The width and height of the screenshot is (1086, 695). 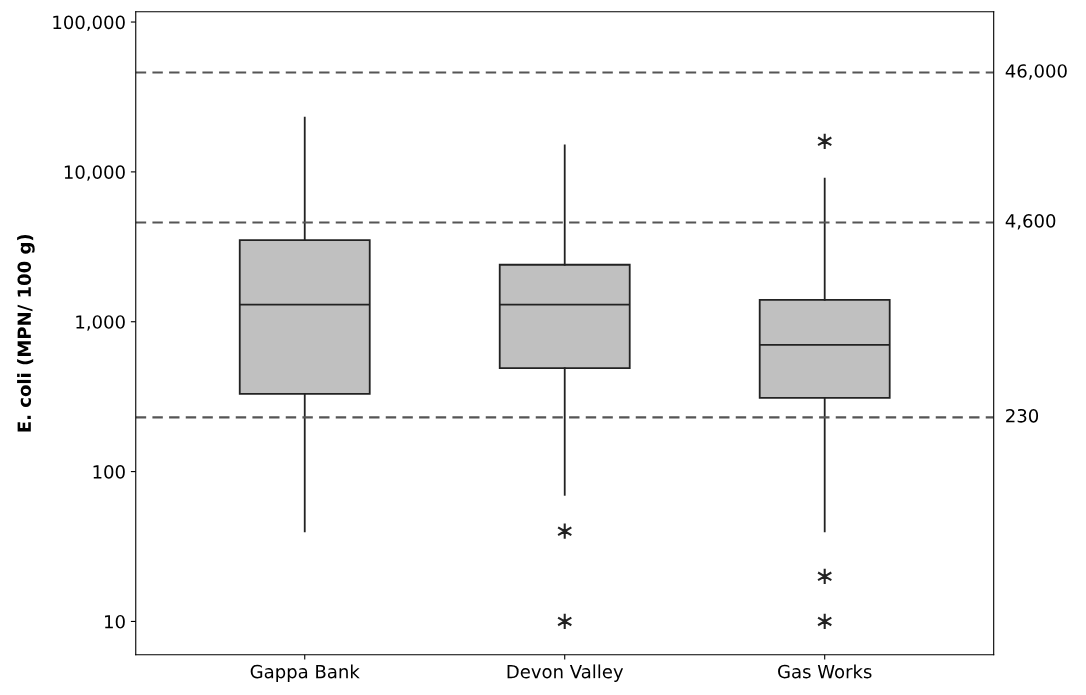 What do you see at coordinates (1036, 72) in the screenshot?
I see `ref-line-label: 46,000` at bounding box center [1036, 72].